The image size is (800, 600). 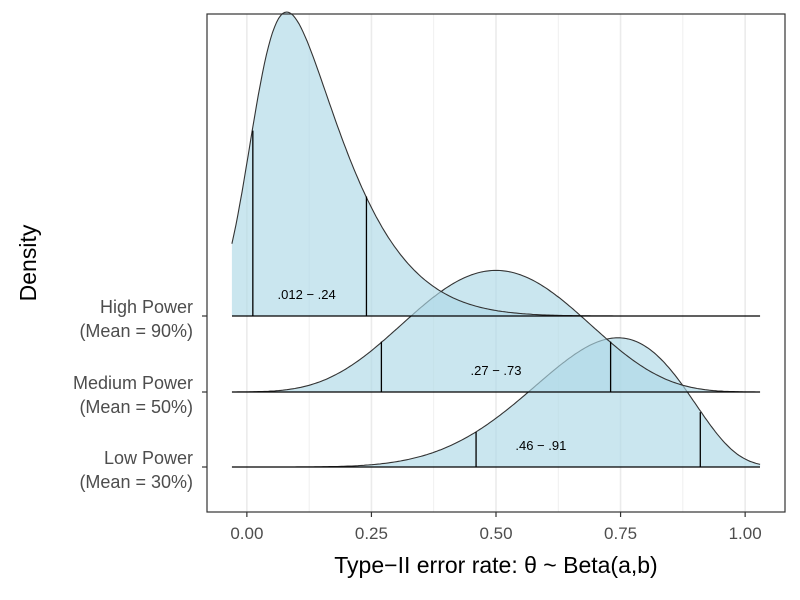 I want to click on ridge-medium-power: .27 − .73, so click(x=496, y=331).